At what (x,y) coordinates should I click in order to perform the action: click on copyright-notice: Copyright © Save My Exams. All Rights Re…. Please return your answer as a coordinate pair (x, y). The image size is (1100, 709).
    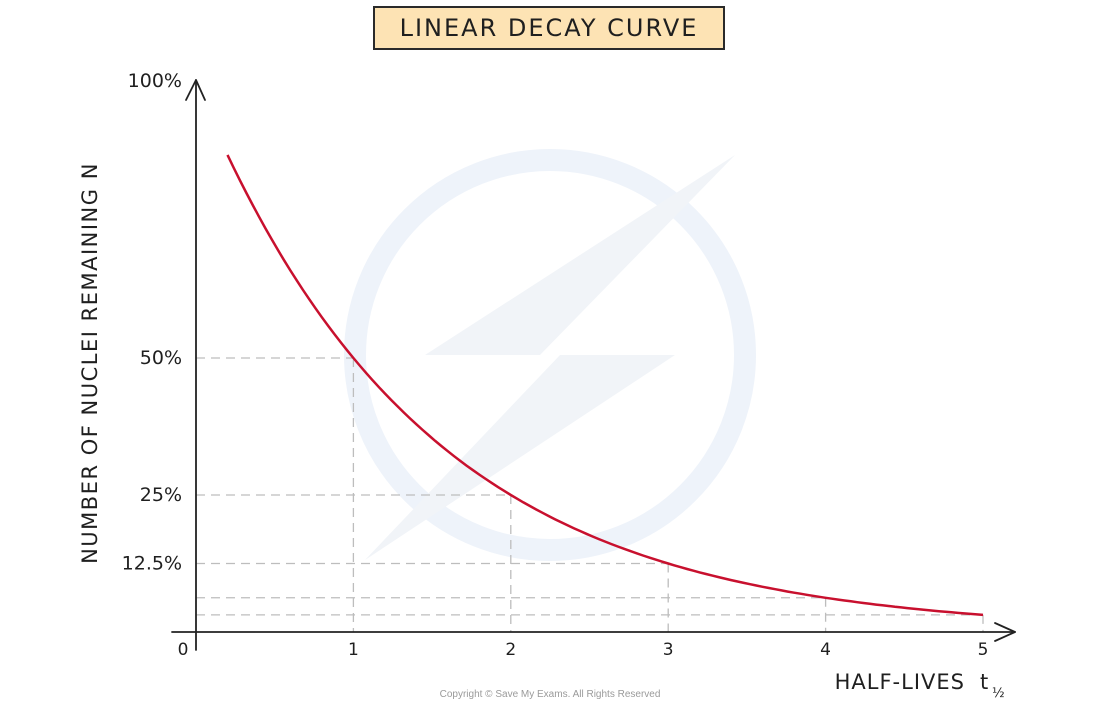
    Looking at the image, I should click on (550, 694).